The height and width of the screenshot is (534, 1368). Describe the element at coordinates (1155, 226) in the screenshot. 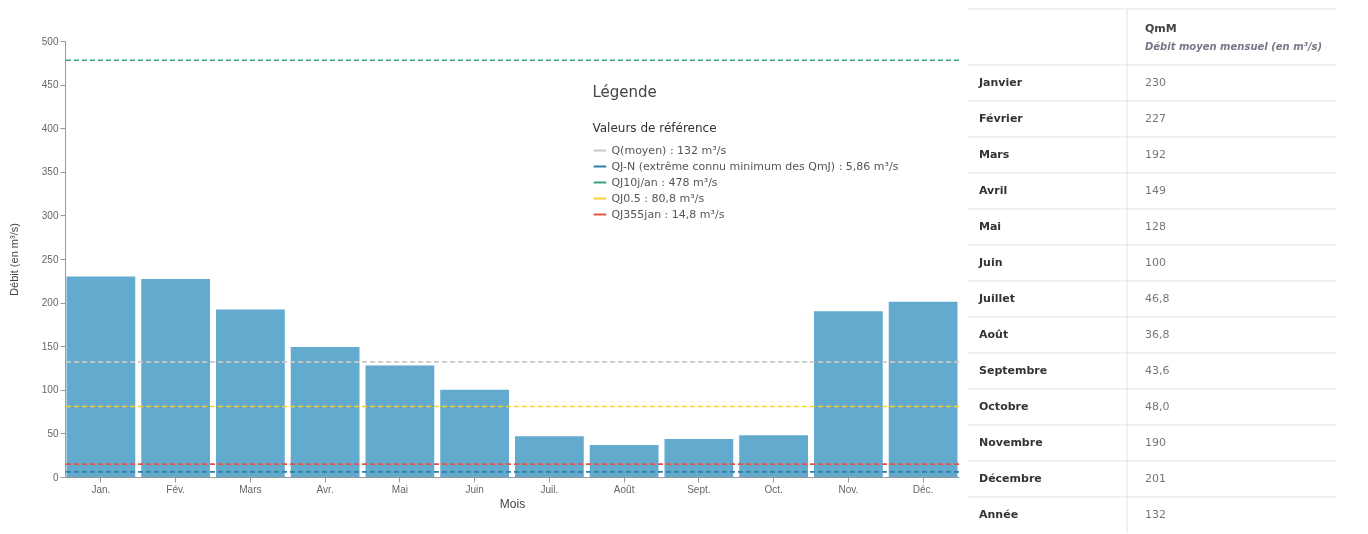

I see `text: 128` at that location.